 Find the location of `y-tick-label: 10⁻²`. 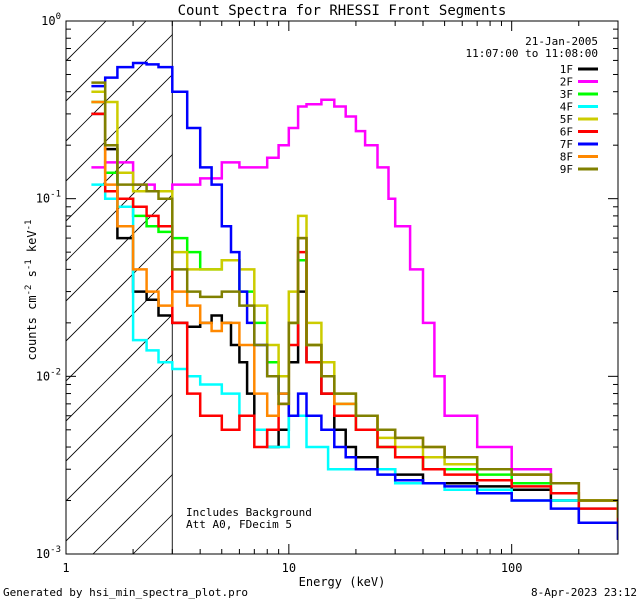

y-tick-label: 10⁻² is located at coordinates (48, 375).